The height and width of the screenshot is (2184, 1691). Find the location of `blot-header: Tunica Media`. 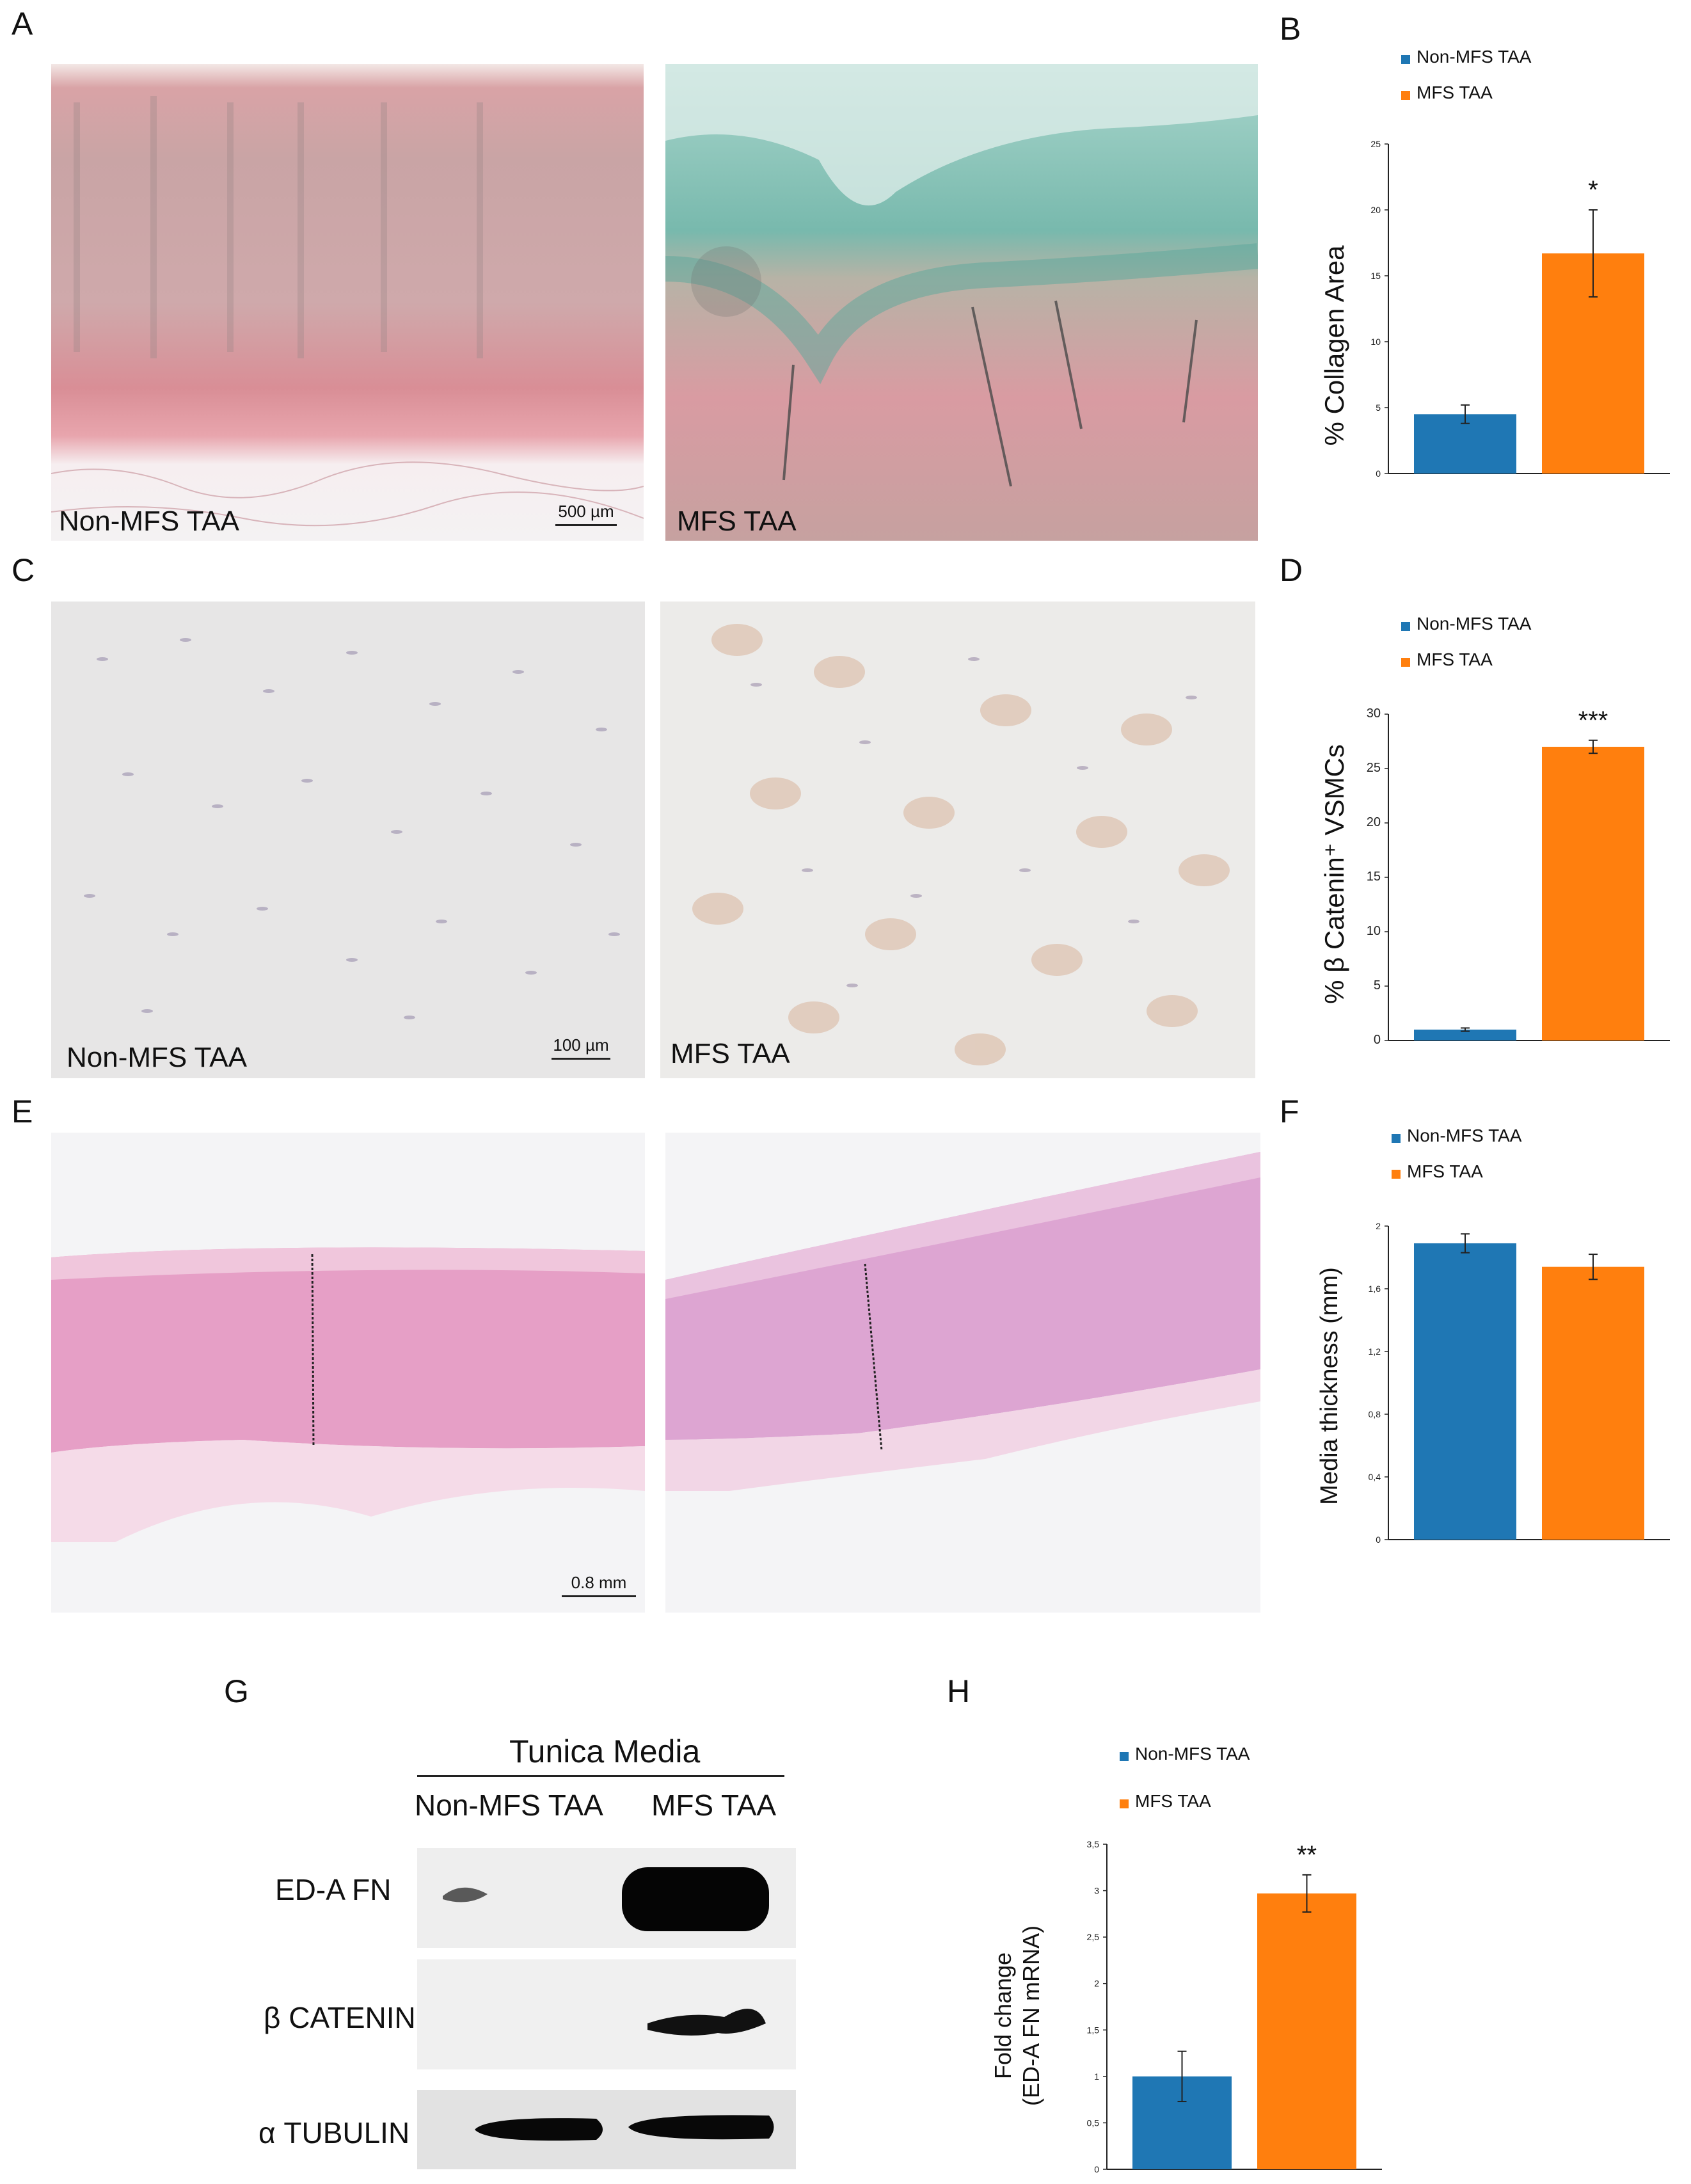

blot-header: Tunica Media is located at coordinates (605, 1751).